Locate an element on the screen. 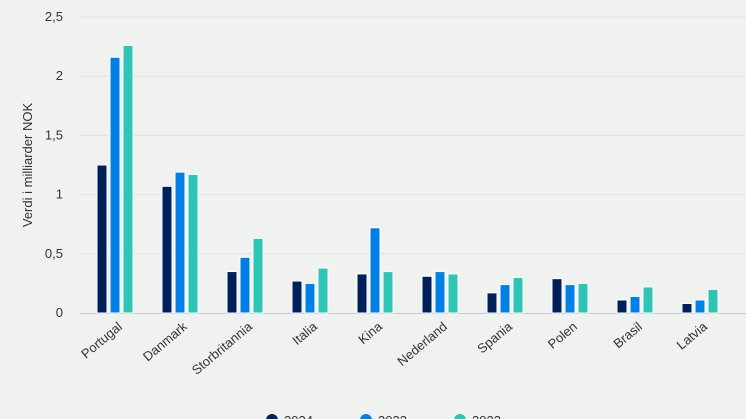 The height and width of the screenshot is (419, 746). bar-2022-danmark is located at coordinates (193, 243).